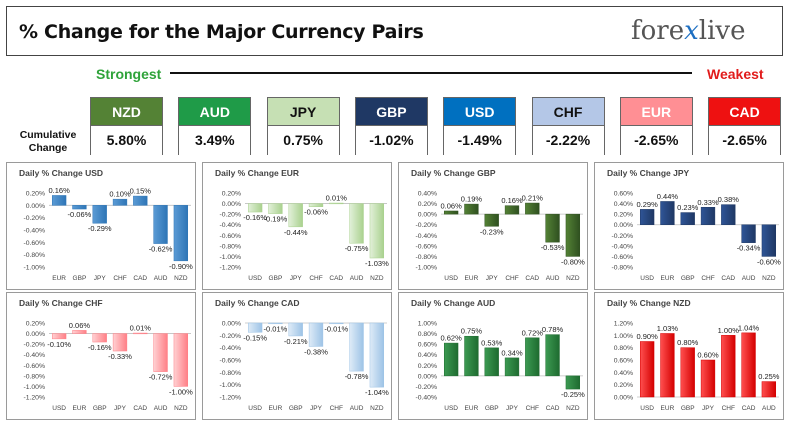 This screenshot has width=789, height=430. Describe the element at coordinates (491, 220) in the screenshot. I see `bar-jpy` at that location.